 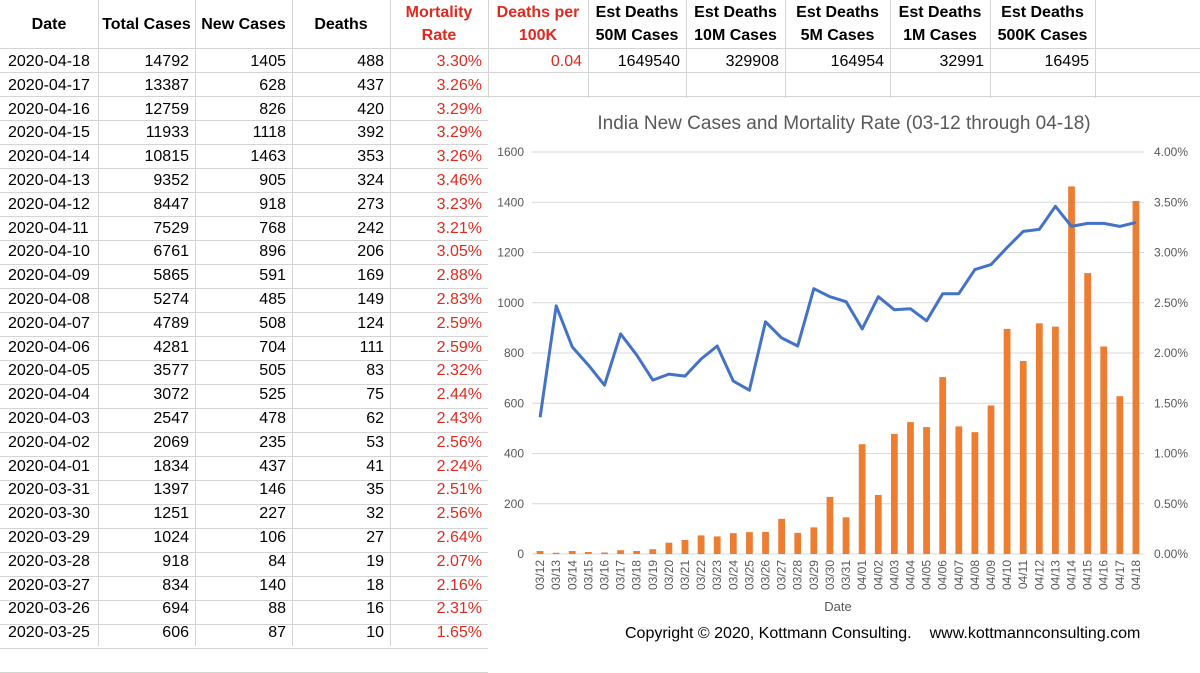 What do you see at coordinates (341, 562) in the screenshot?
I see `cell-deaths: 19` at bounding box center [341, 562].